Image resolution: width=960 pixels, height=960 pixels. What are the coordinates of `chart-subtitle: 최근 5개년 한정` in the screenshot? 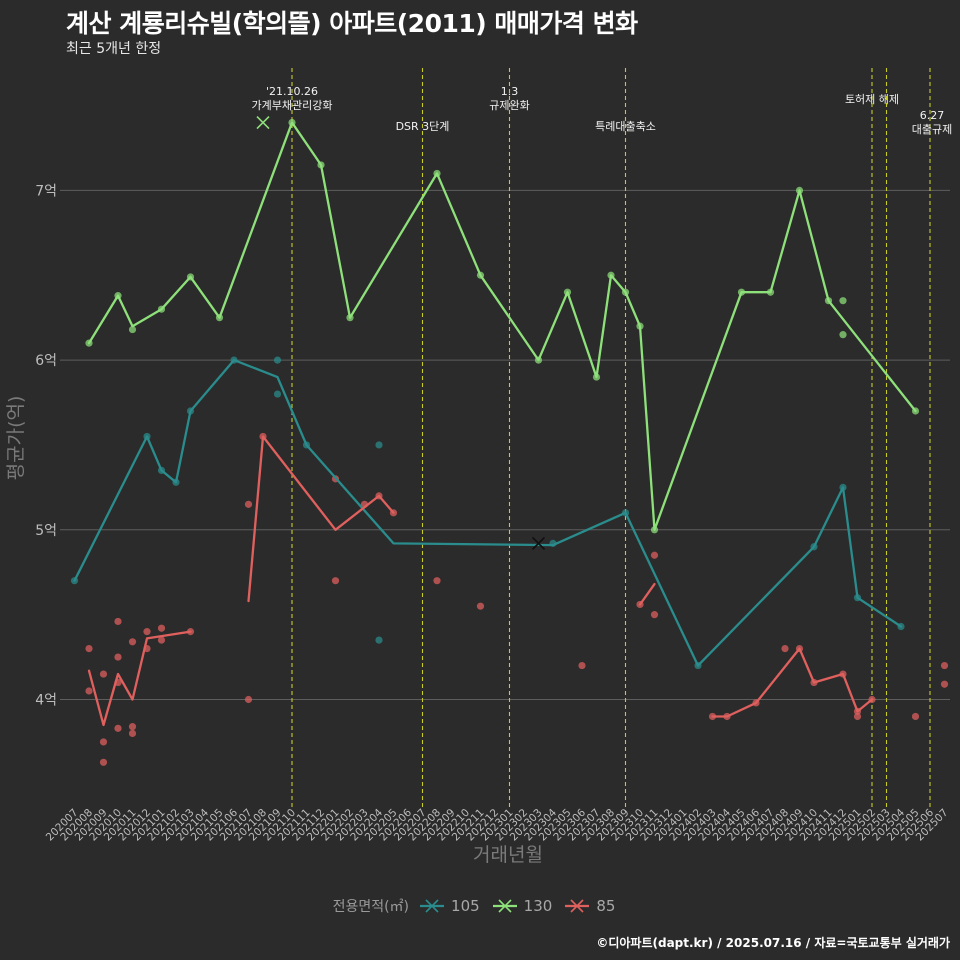 It's located at (114, 49).